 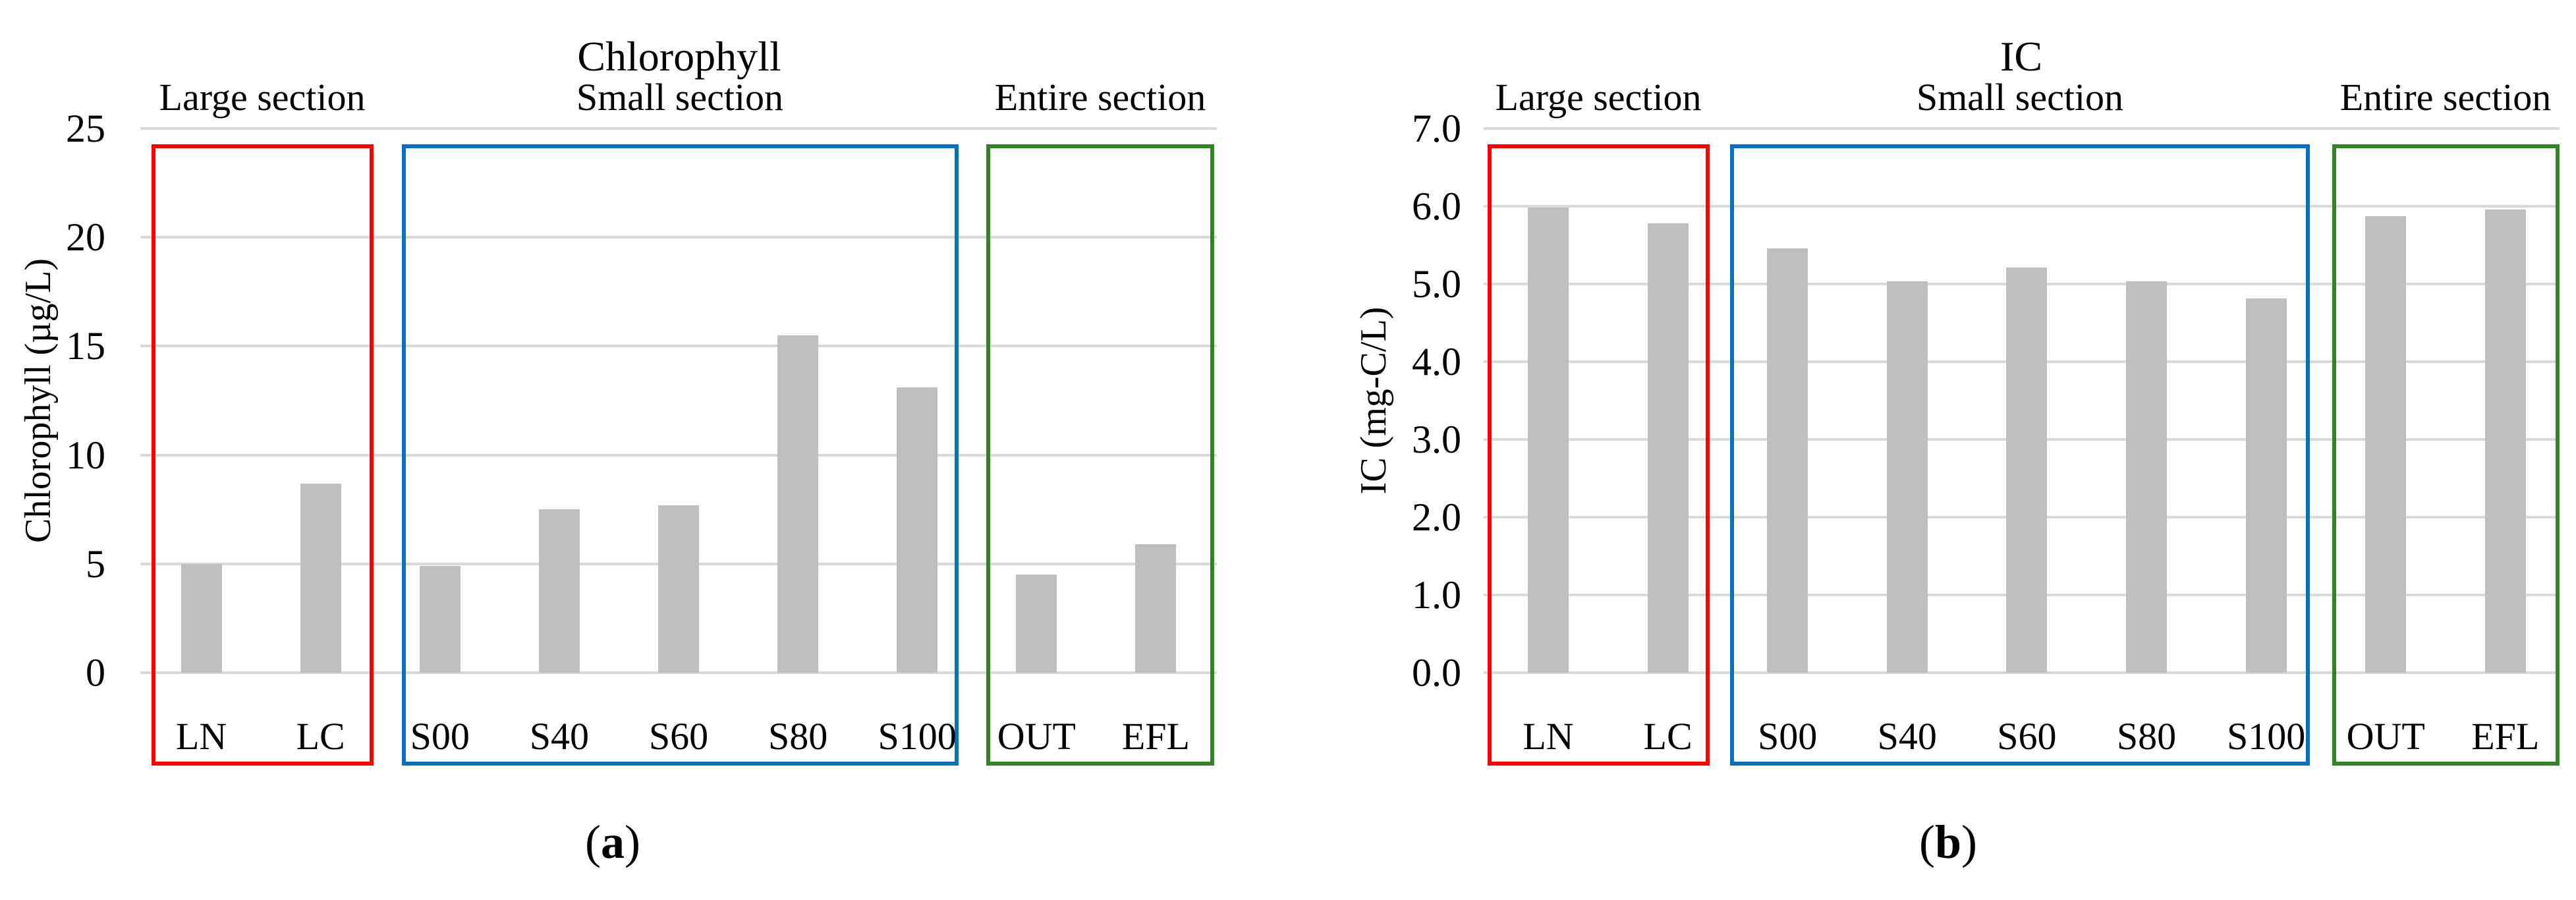 What do you see at coordinates (2146, 736) in the screenshot?
I see `category-label-b-s80: S80` at bounding box center [2146, 736].